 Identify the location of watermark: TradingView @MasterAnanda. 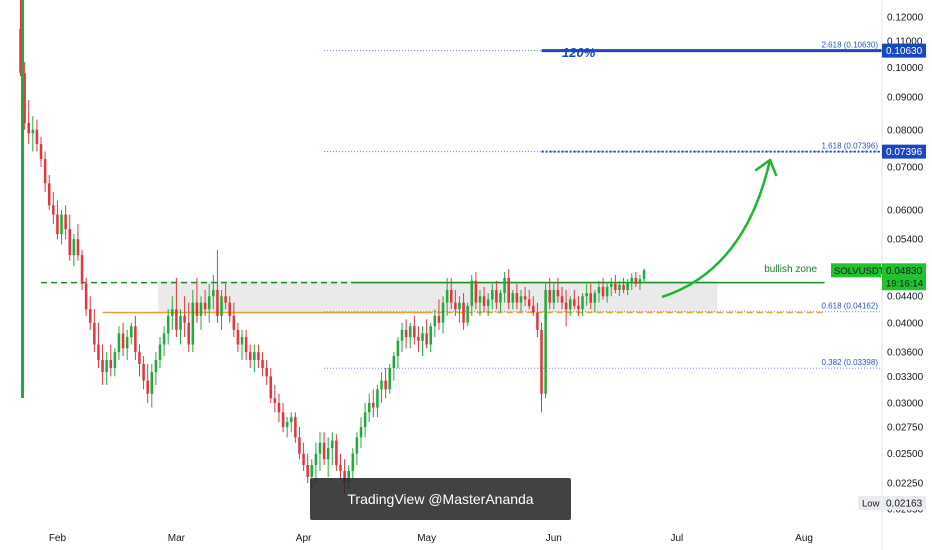
(440, 499).